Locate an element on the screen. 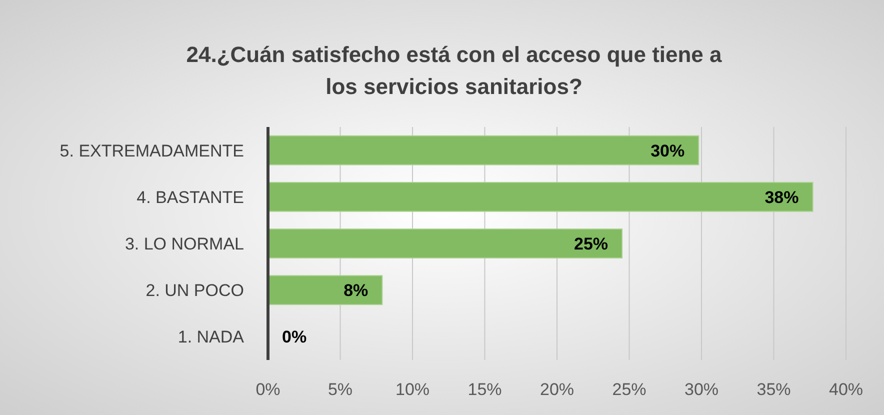 The width and height of the screenshot is (884, 415). x-tick-label: 0% is located at coordinates (268, 389).